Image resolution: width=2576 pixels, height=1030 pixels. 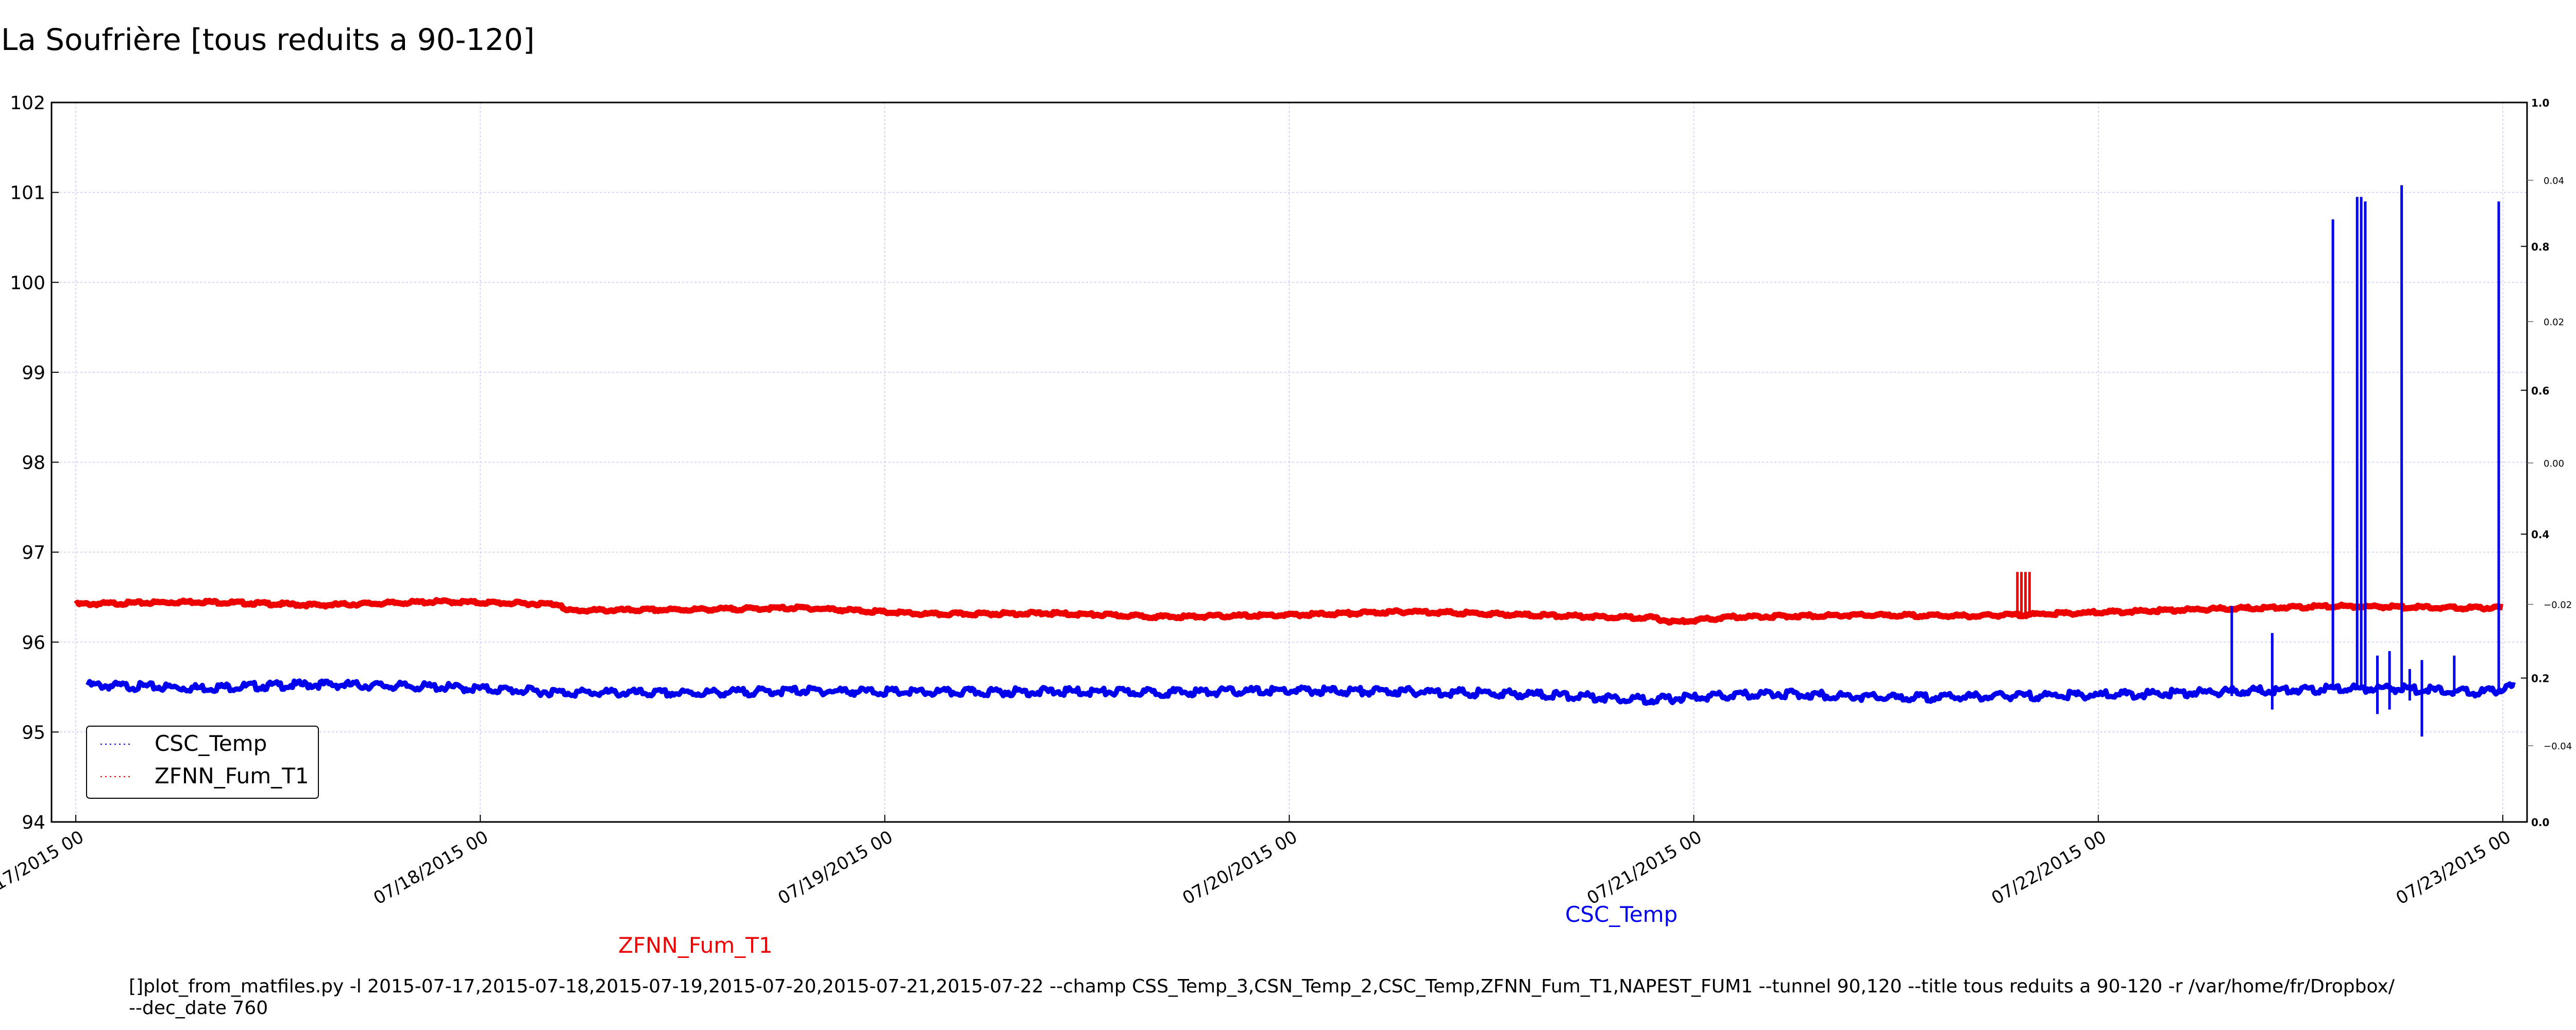 I want to click on right-tick-label-b: −0.04, so click(x=2558, y=747).